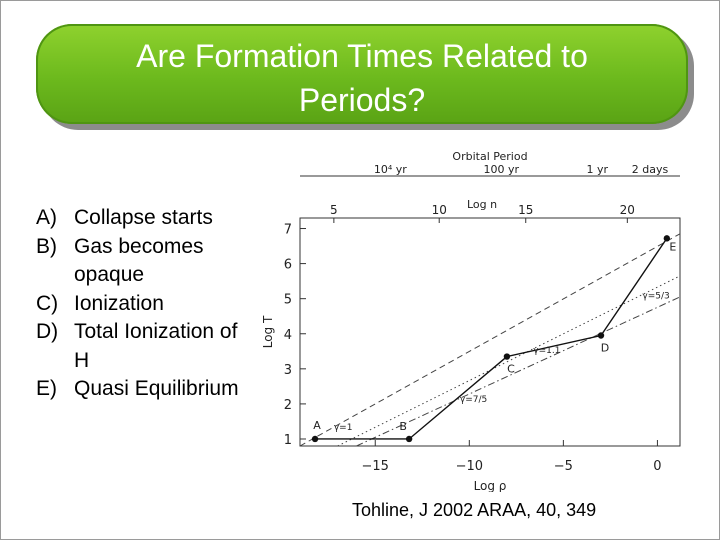  I want to click on y-axis-label: Log T, so click(268, 331).